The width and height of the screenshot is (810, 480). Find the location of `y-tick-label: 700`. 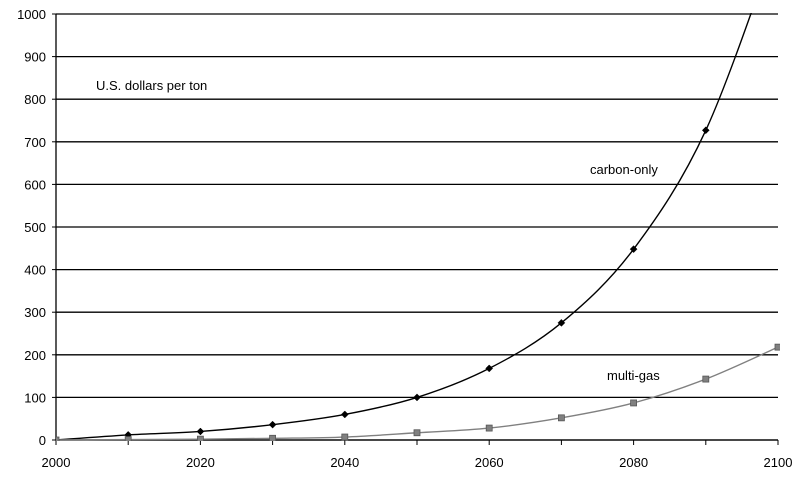

y-tick-label: 700 is located at coordinates (35, 142).